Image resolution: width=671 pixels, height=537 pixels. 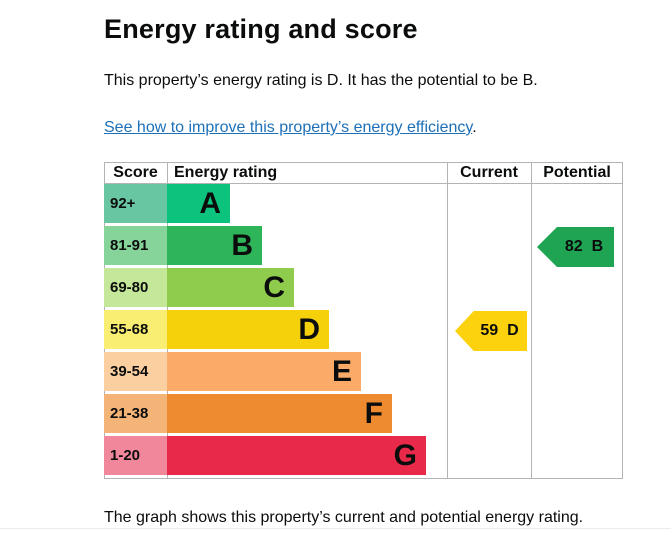 I want to click on band-bar-b: B, so click(x=214, y=245).